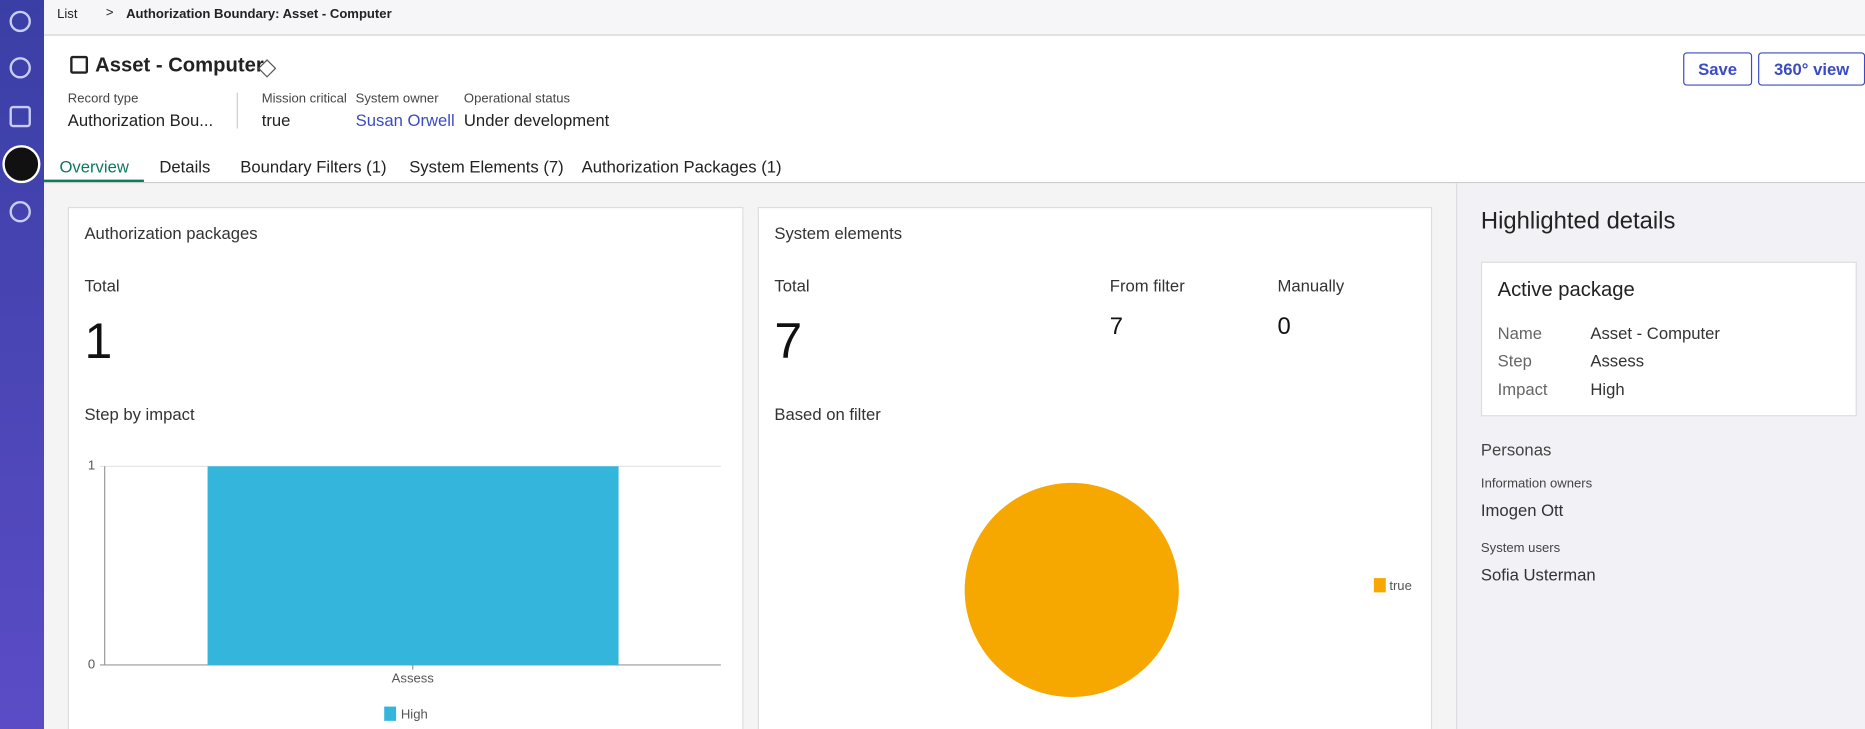 The height and width of the screenshot is (729, 1865). Describe the element at coordinates (139, 414) in the screenshot. I see `chart-title: Step by impact` at that location.